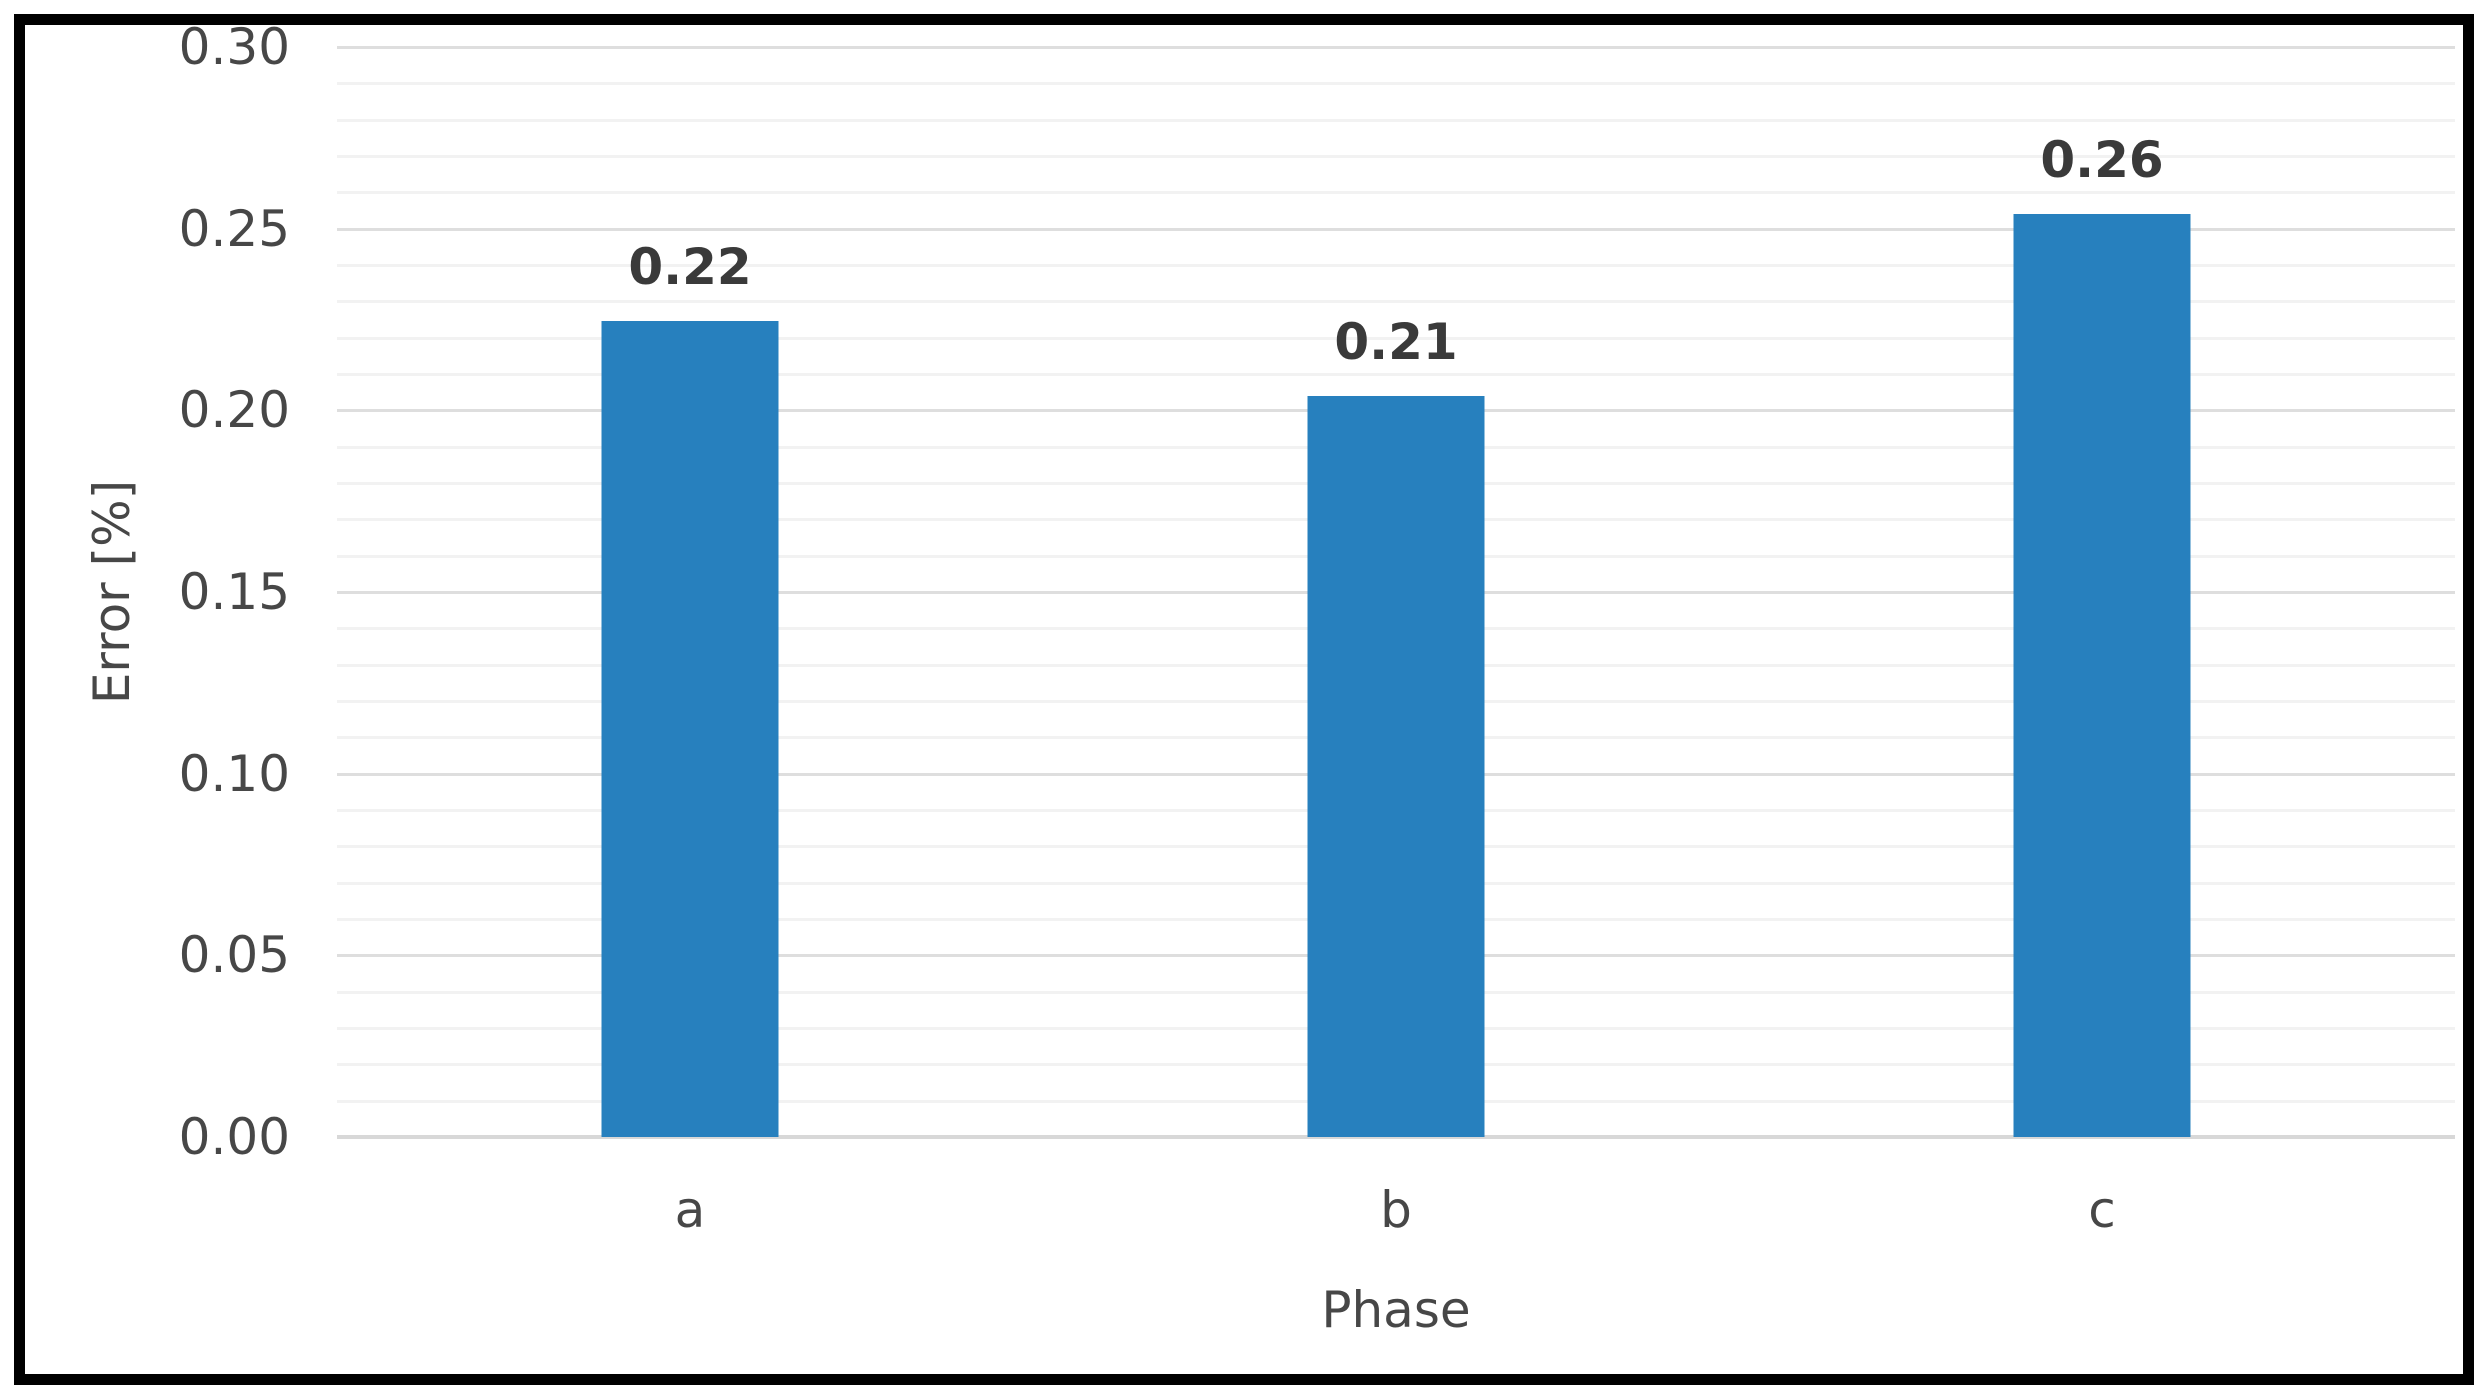  What do you see at coordinates (234, 1137) in the screenshot?
I see `y-axis-tick-label-0.00: 0.00` at bounding box center [234, 1137].